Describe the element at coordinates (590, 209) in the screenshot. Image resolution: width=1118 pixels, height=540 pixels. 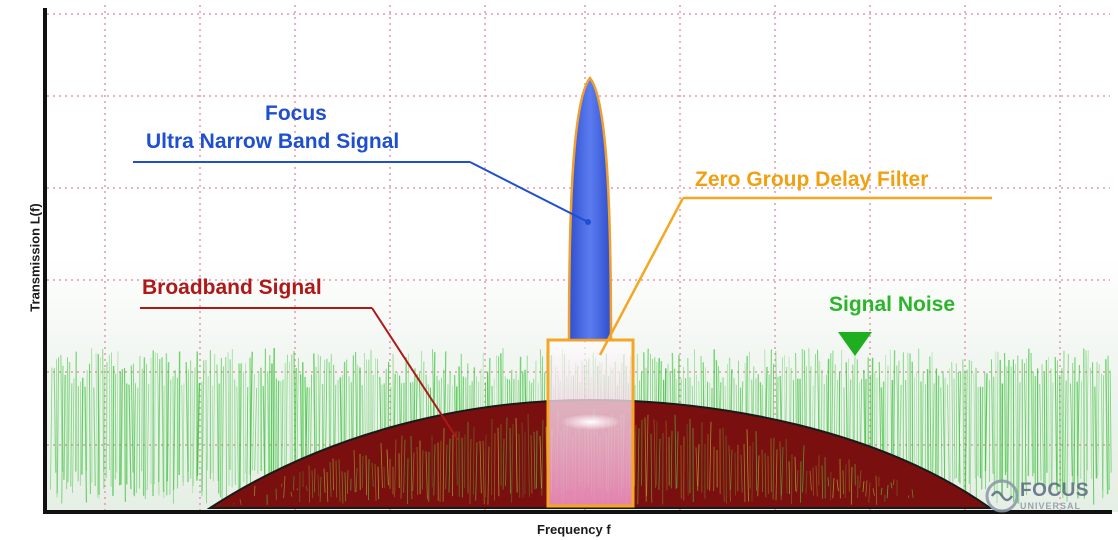
I see `ultra-narrow-band-peak` at that location.